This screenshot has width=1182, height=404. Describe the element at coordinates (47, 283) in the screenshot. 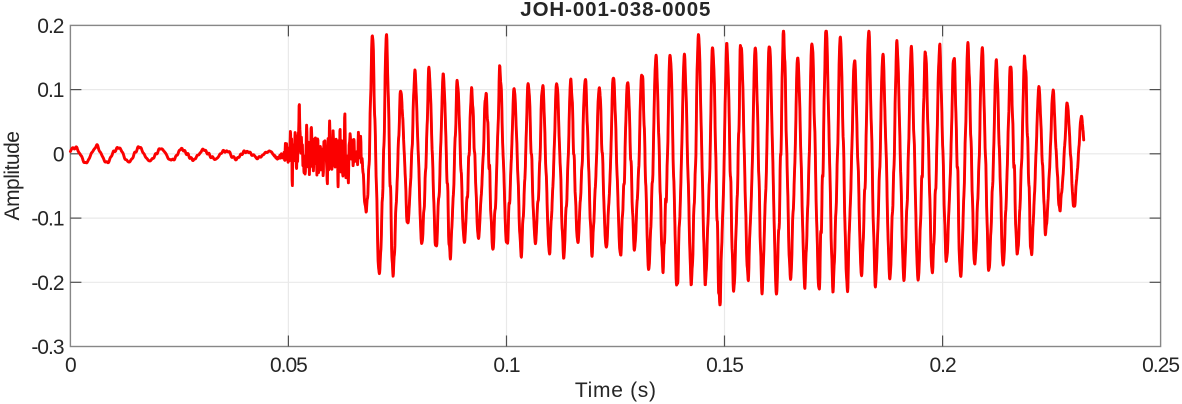

I see `svg-text: -0.2` at that location.